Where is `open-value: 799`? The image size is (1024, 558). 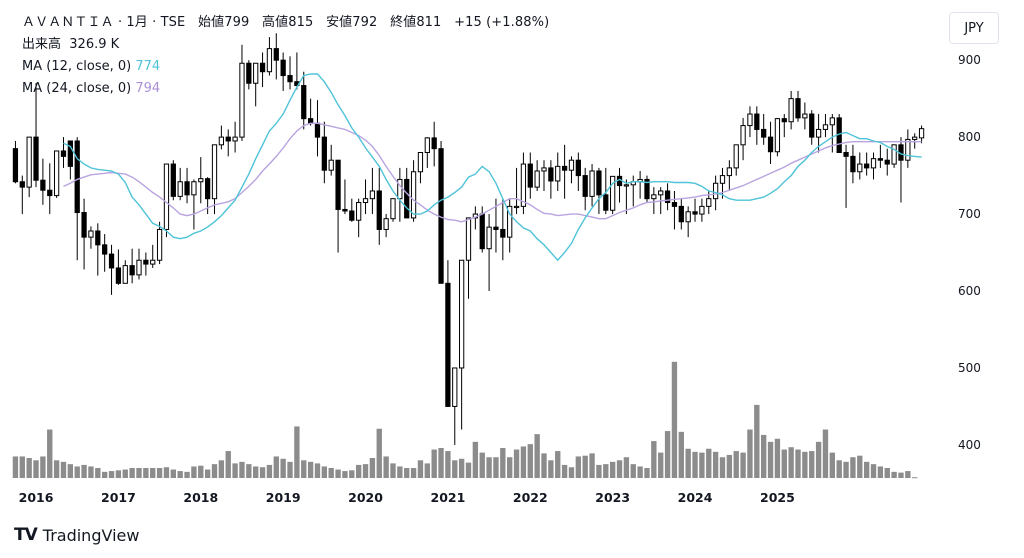
open-value: 799 is located at coordinates (237, 22).